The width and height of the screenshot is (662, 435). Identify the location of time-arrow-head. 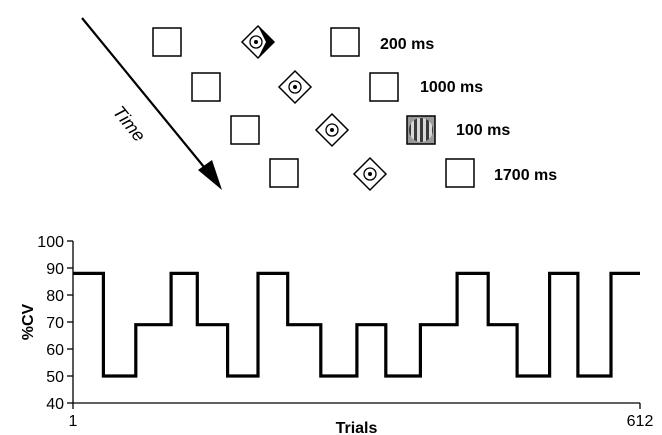
(210, 175).